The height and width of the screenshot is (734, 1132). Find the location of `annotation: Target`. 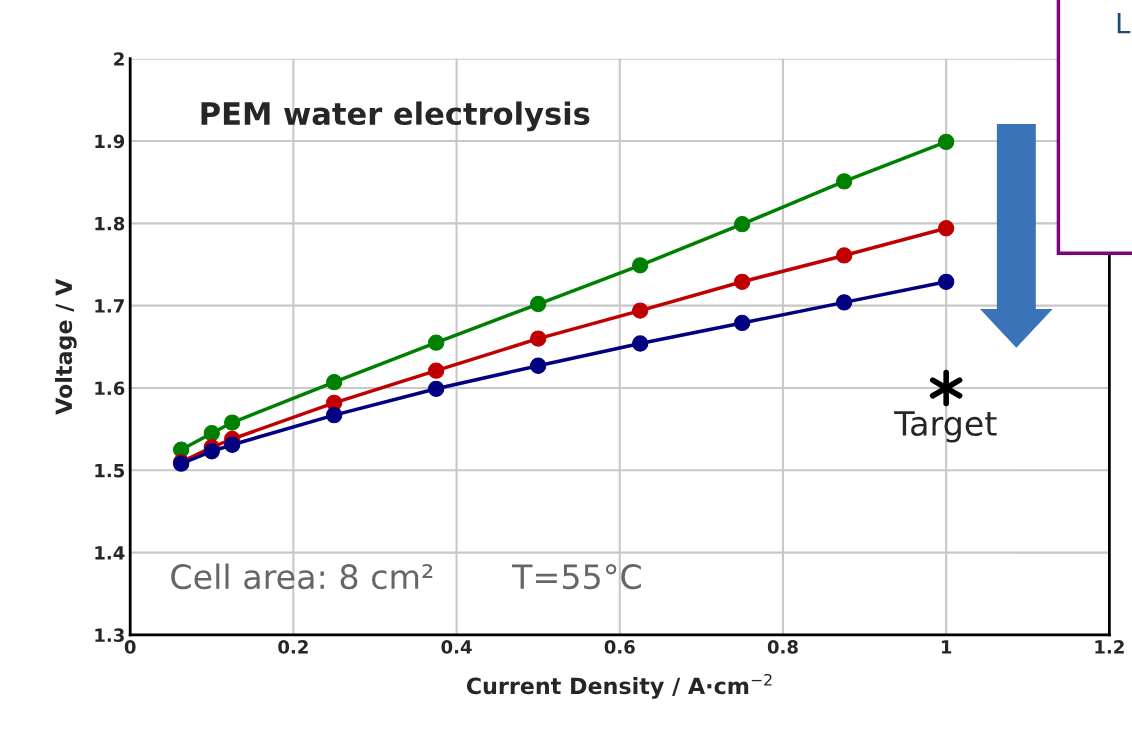

annotation: Target is located at coordinates (945, 427).